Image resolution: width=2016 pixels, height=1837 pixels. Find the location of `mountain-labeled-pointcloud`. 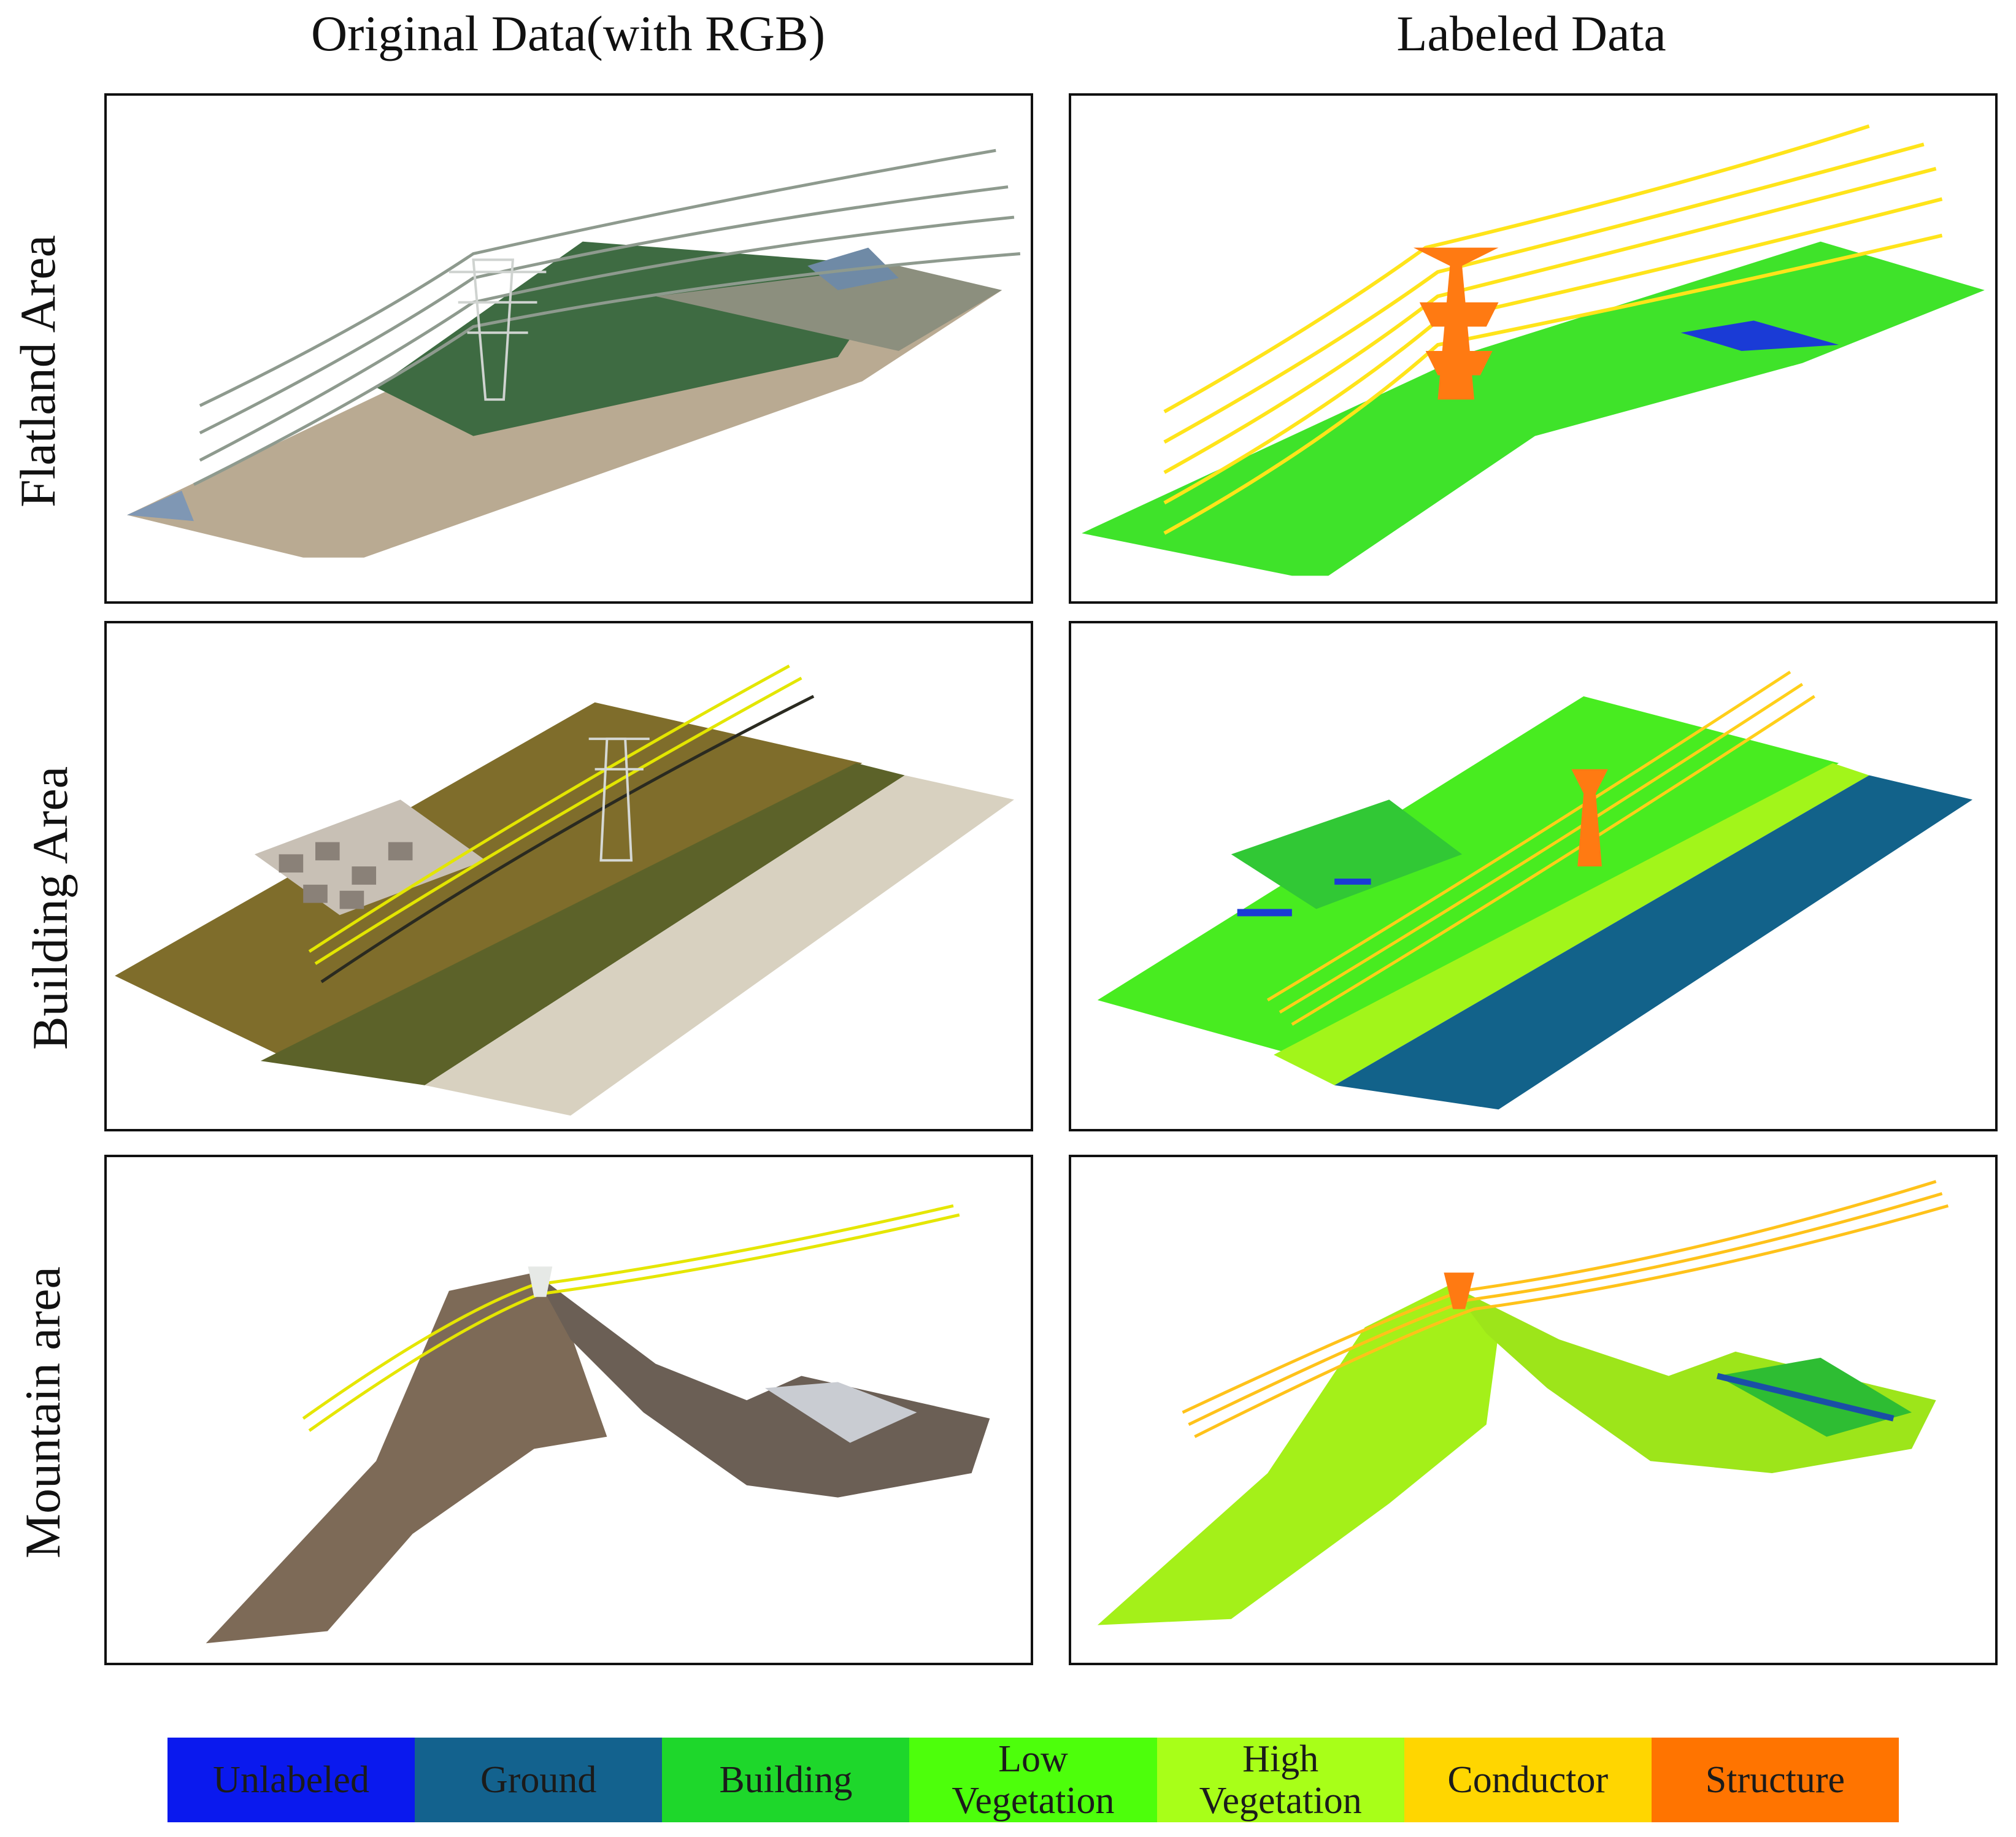

mountain-labeled-pointcloud is located at coordinates (1523, 1402).